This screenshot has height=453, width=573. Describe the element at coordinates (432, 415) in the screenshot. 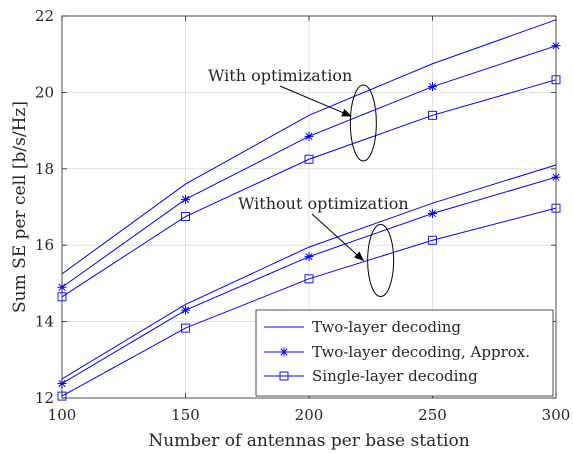

I see `x-tick-label: 250` at that location.